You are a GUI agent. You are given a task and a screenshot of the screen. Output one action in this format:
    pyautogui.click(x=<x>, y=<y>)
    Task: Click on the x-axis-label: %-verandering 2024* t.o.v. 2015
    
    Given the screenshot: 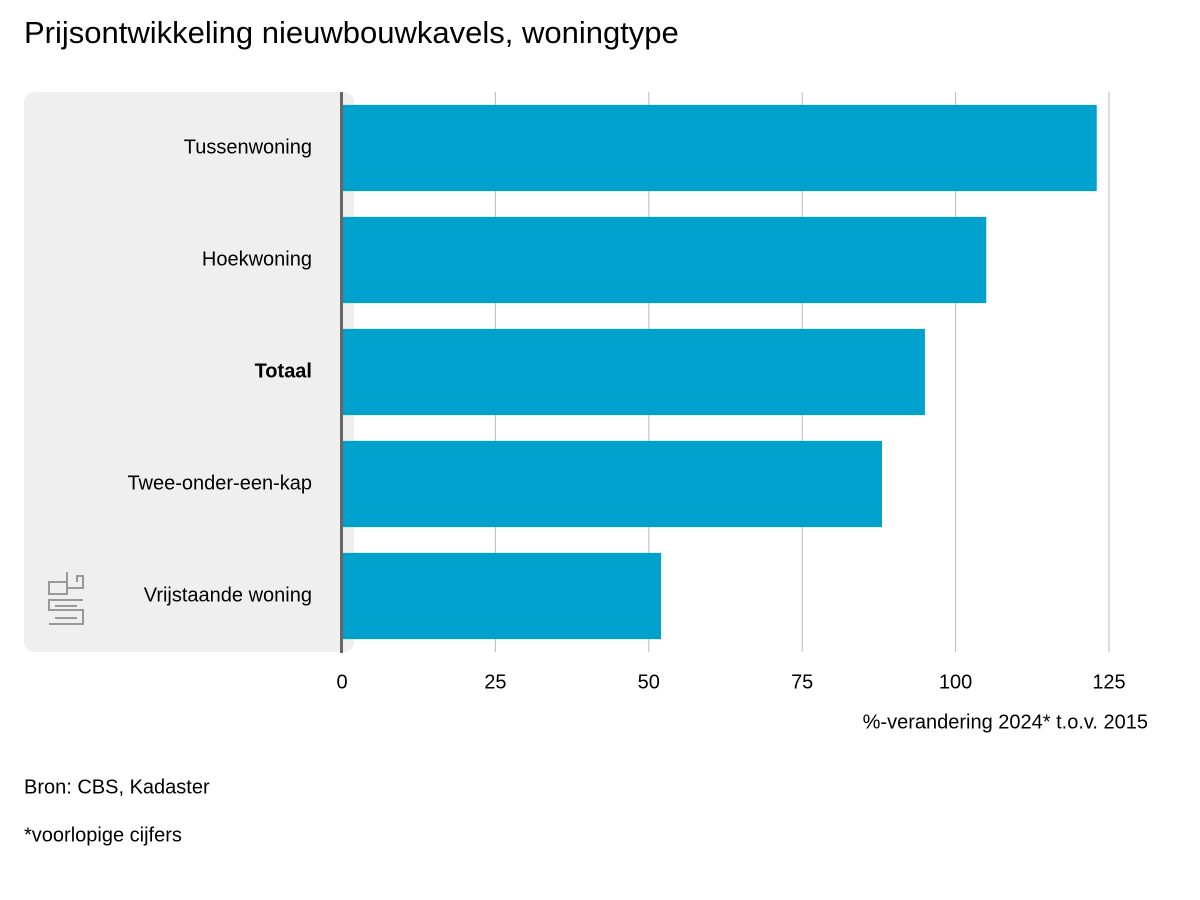 What is the action you would take?
    pyautogui.click(x=1005, y=722)
    